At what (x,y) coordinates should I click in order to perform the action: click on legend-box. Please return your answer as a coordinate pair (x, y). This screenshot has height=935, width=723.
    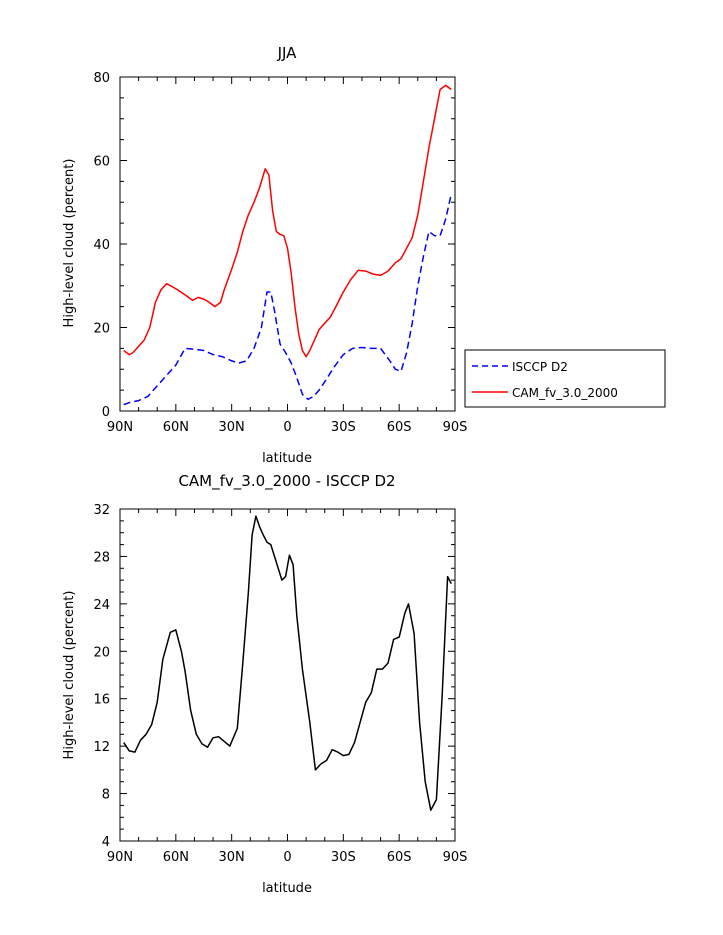
    Looking at the image, I should click on (565, 378).